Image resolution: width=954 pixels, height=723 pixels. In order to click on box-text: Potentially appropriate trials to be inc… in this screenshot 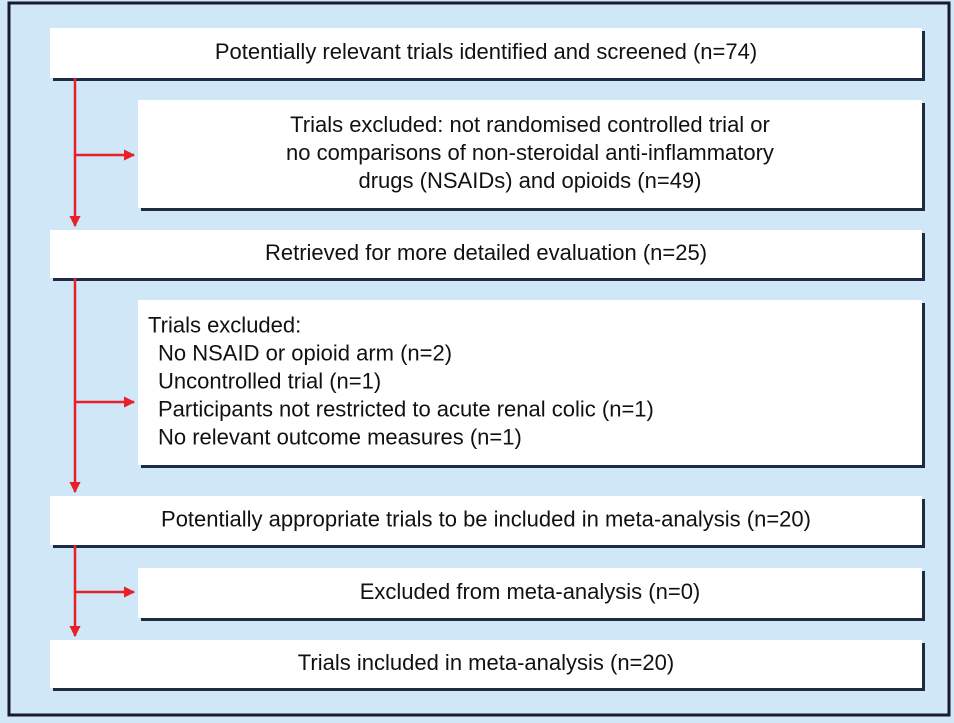, I will do `click(486, 518)`.